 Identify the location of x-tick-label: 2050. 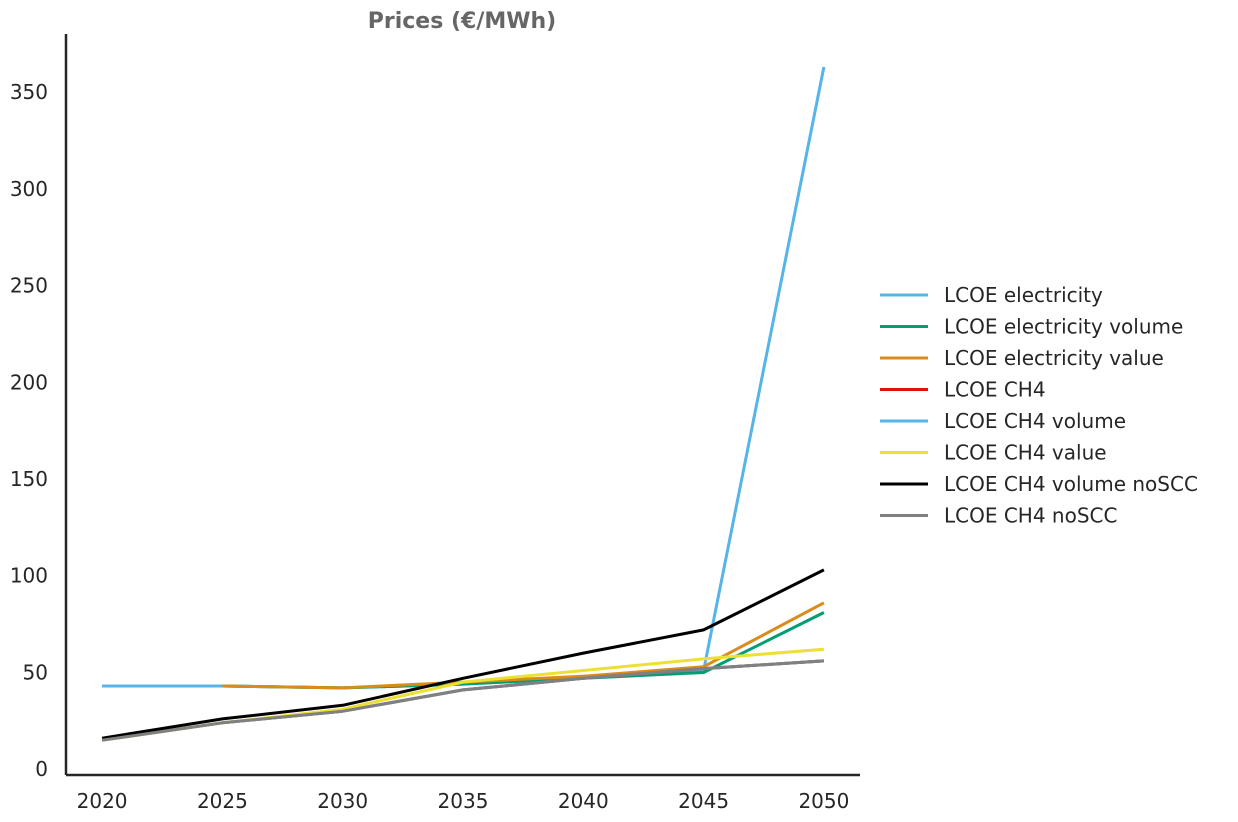
(823, 801).